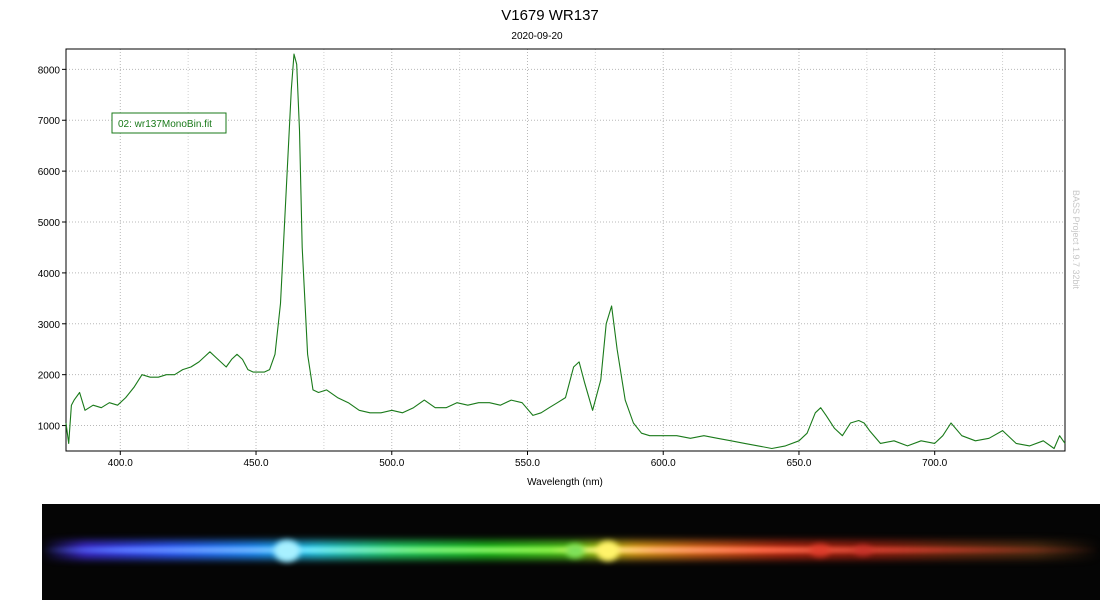 This screenshot has width=1100, height=600. What do you see at coordinates (934, 463) in the screenshot?
I see `x-tick-label: 700.0` at bounding box center [934, 463].